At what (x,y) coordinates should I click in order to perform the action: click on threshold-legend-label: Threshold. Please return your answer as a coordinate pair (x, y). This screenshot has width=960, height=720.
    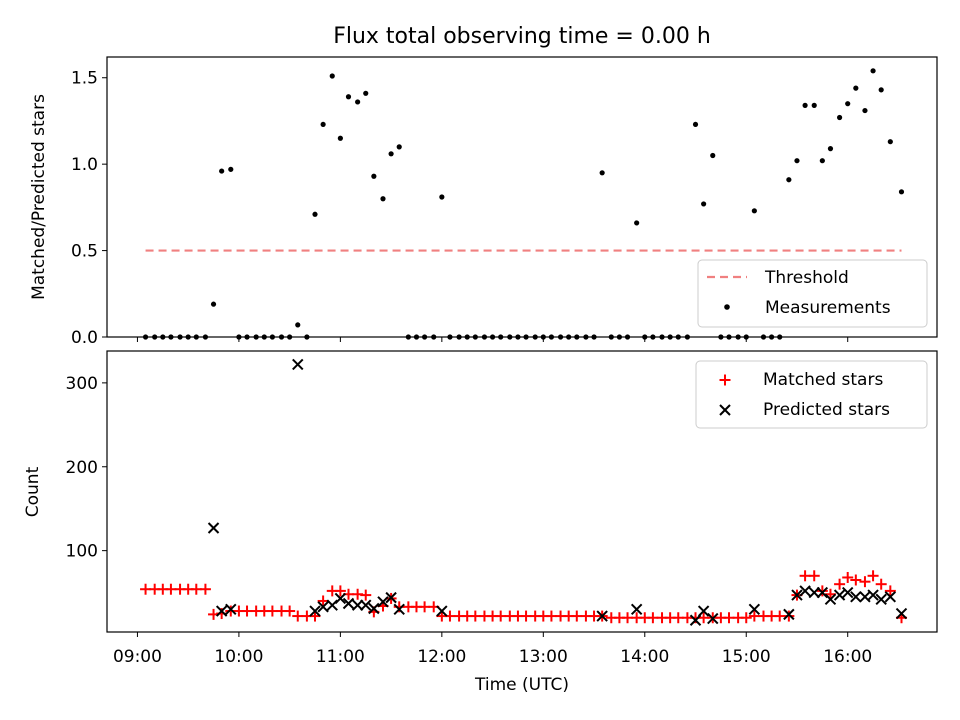
    Looking at the image, I should click on (806, 278).